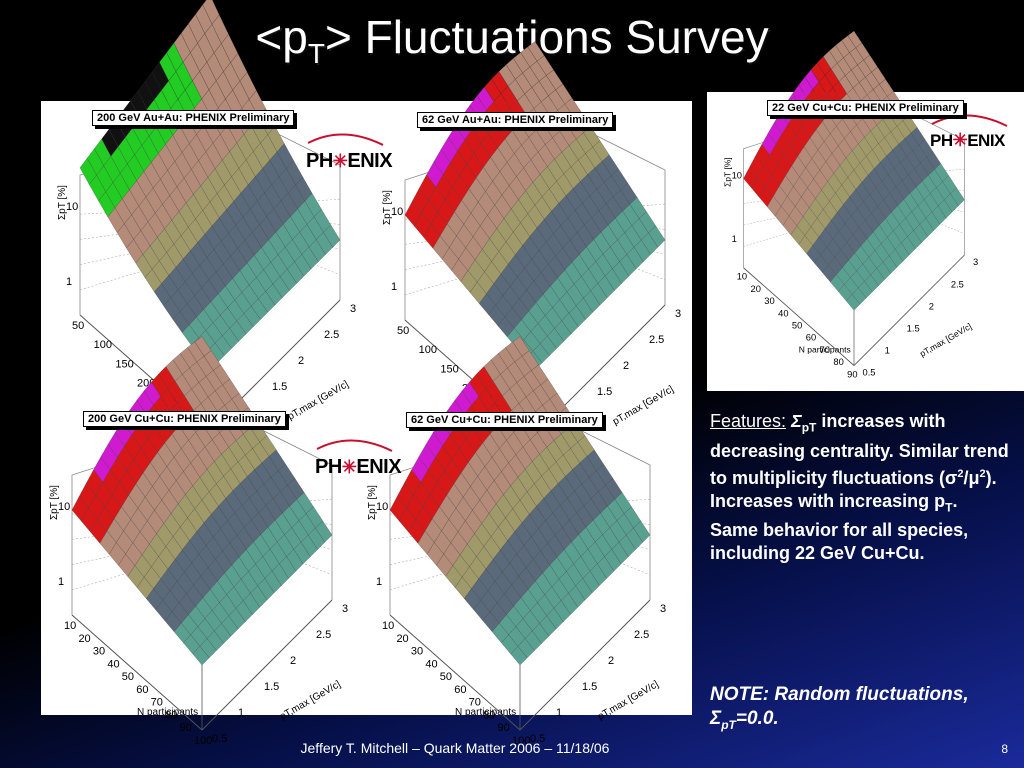 The height and width of the screenshot is (768, 1024). I want to click on npart-tick-label: 80, so click(489, 715).